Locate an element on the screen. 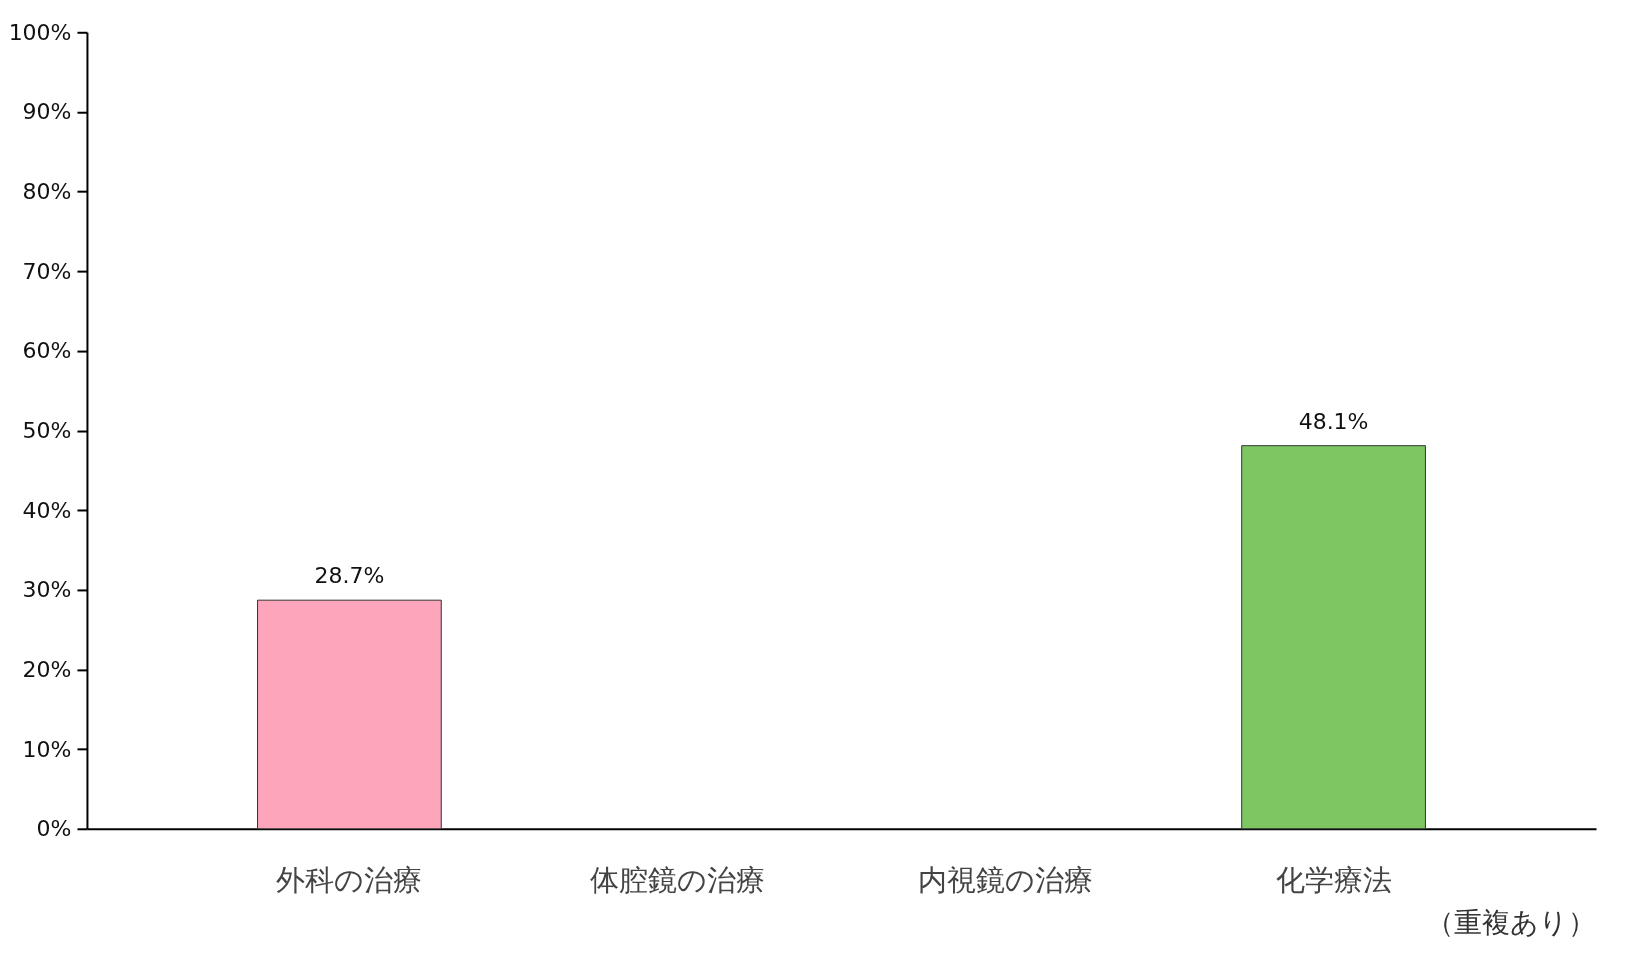  y-tick-label: 0% is located at coordinates (54, 829).